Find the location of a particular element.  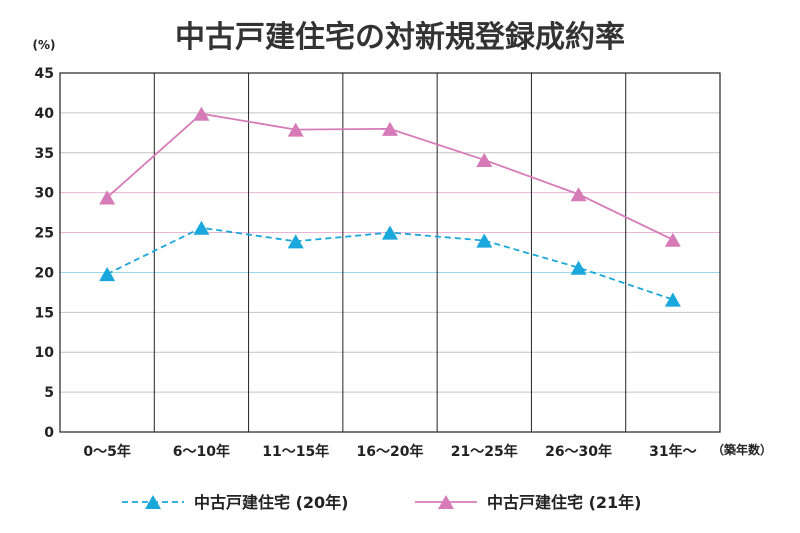

x-tick-label-3: 16～20年 is located at coordinates (390, 451).